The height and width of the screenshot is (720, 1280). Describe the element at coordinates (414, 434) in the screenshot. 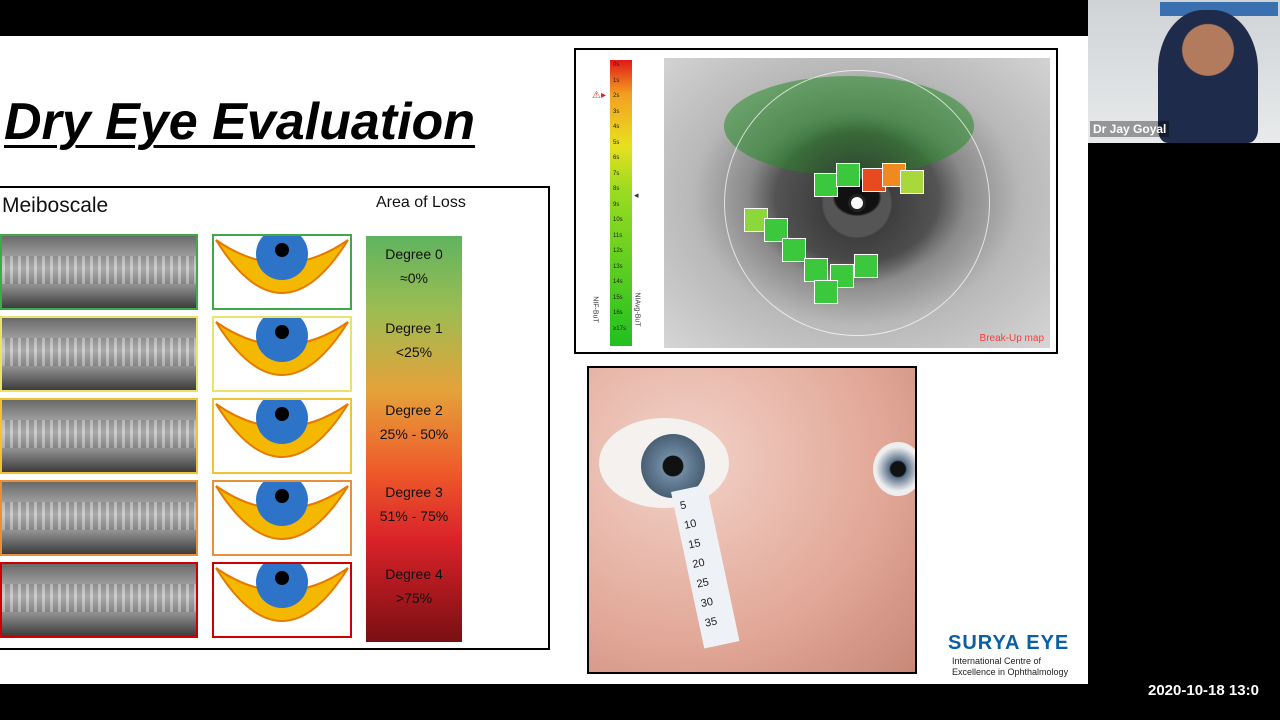

I see `degree-range: 25% - 50%` at that location.